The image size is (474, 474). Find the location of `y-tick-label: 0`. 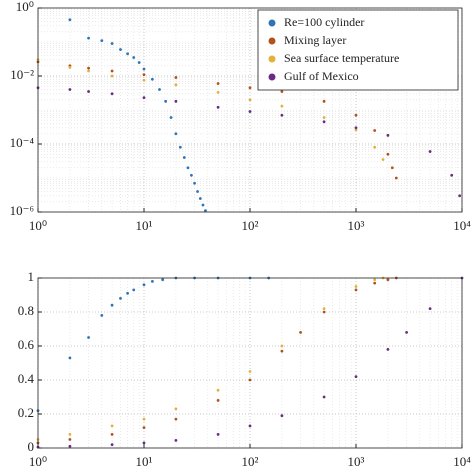

y-tick-label: 0 is located at coordinates (31, 446).